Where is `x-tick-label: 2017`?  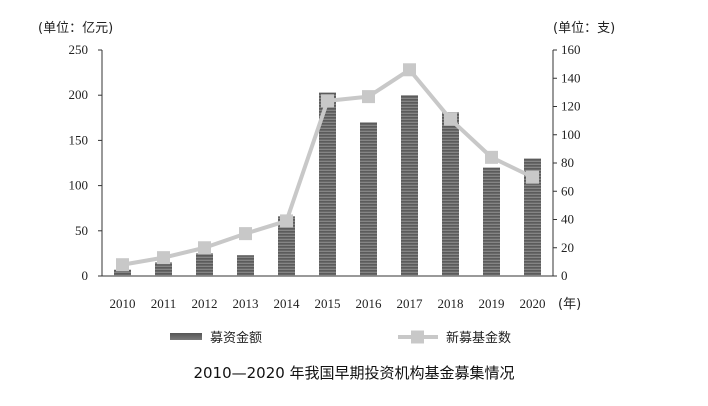 x-tick-label: 2017 is located at coordinates (410, 303).